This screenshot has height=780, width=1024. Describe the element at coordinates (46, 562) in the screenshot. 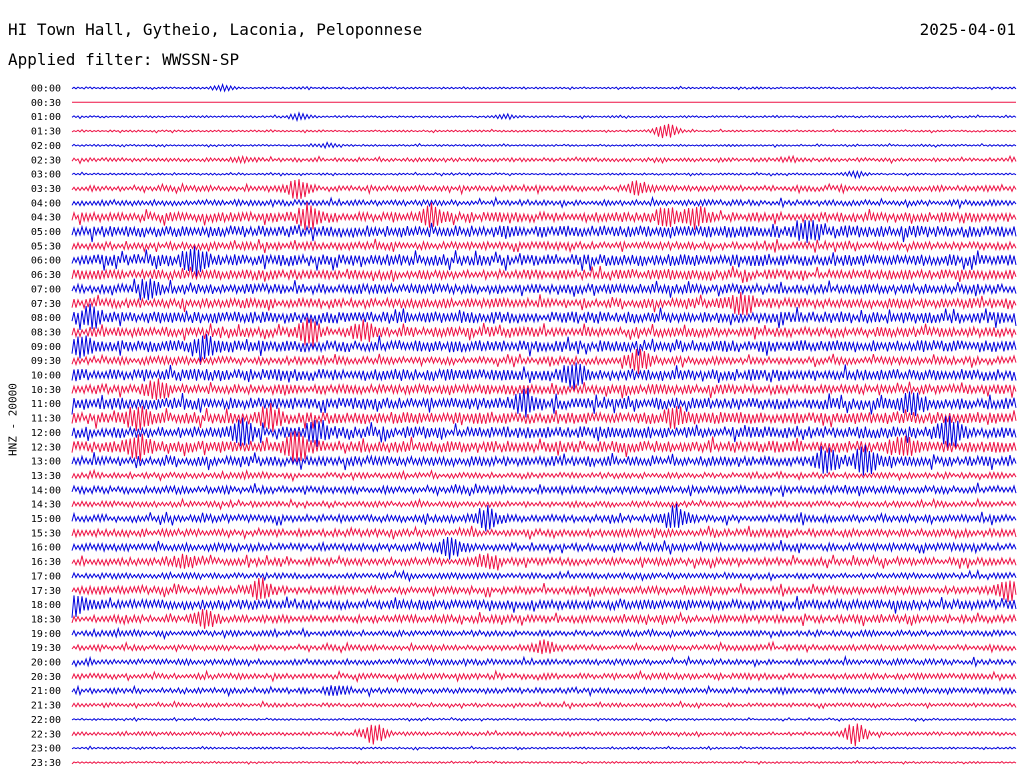

I see `time-tick-label: 16:30` at that location.